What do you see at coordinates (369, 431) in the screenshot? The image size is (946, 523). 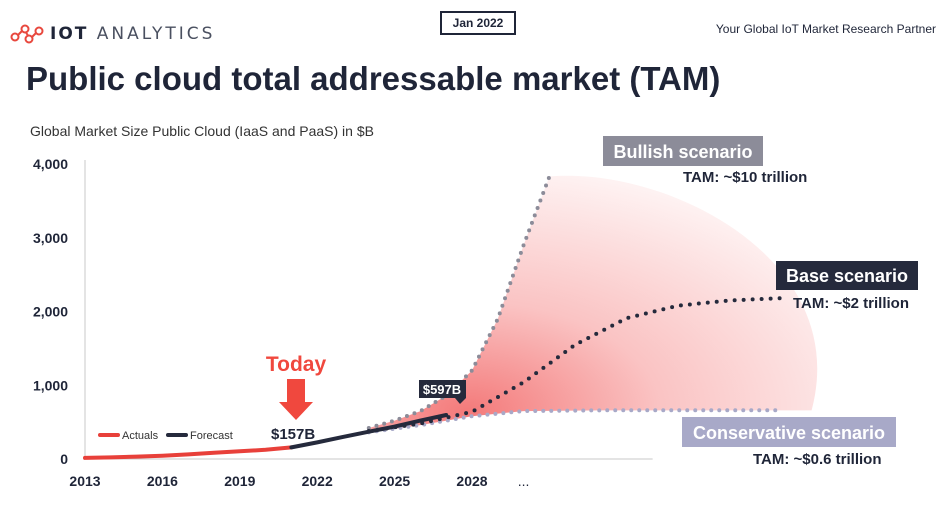 I see `forecast-line` at bounding box center [369, 431].